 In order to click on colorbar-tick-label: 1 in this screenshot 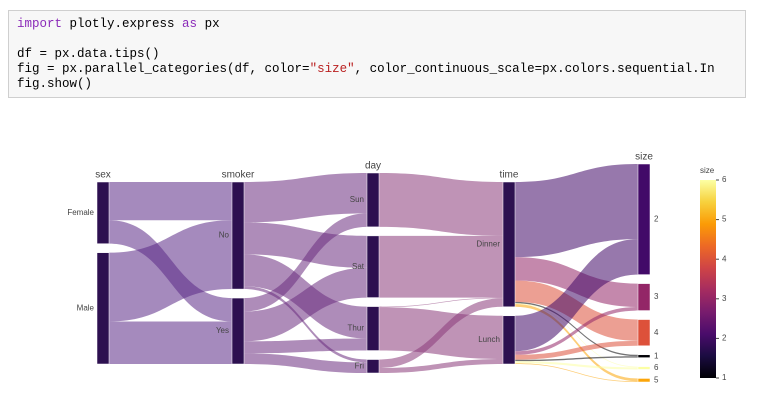, I will do `click(724, 377)`.